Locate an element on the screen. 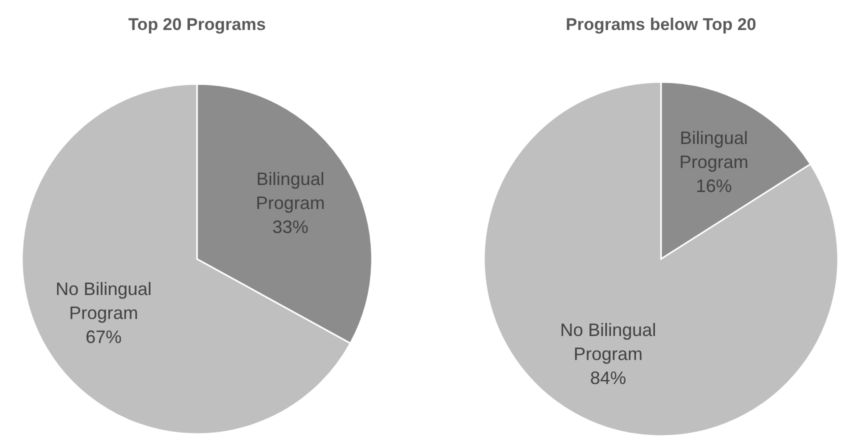 This screenshot has width=858, height=446. chart-title: Top 20 Programs is located at coordinates (197, 24).